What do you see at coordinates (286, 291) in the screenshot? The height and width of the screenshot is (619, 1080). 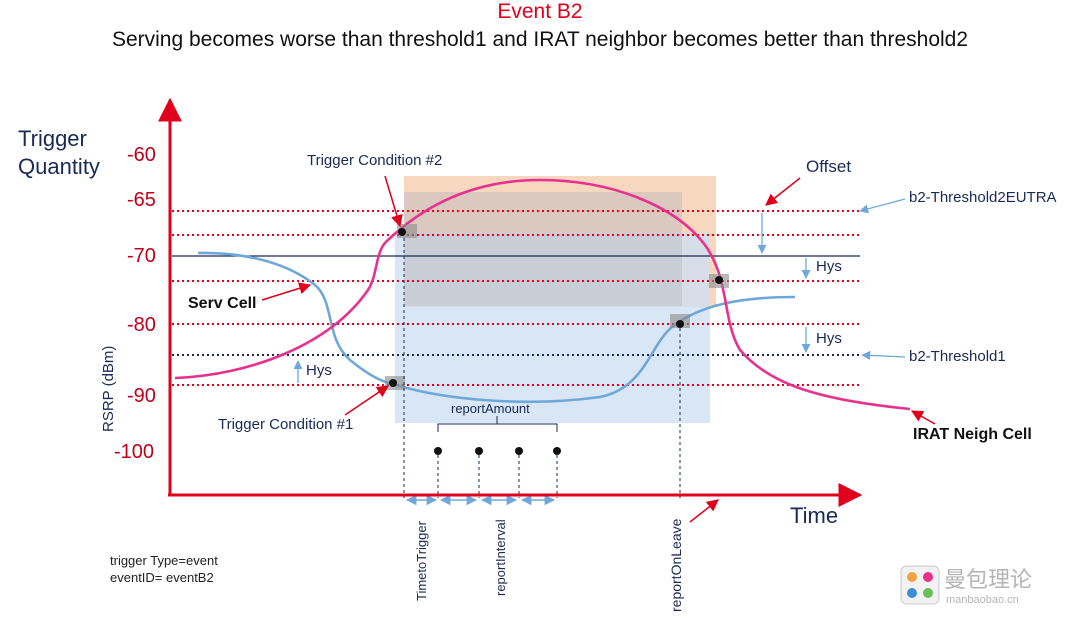 I see `serv-cell-arrow` at bounding box center [286, 291].